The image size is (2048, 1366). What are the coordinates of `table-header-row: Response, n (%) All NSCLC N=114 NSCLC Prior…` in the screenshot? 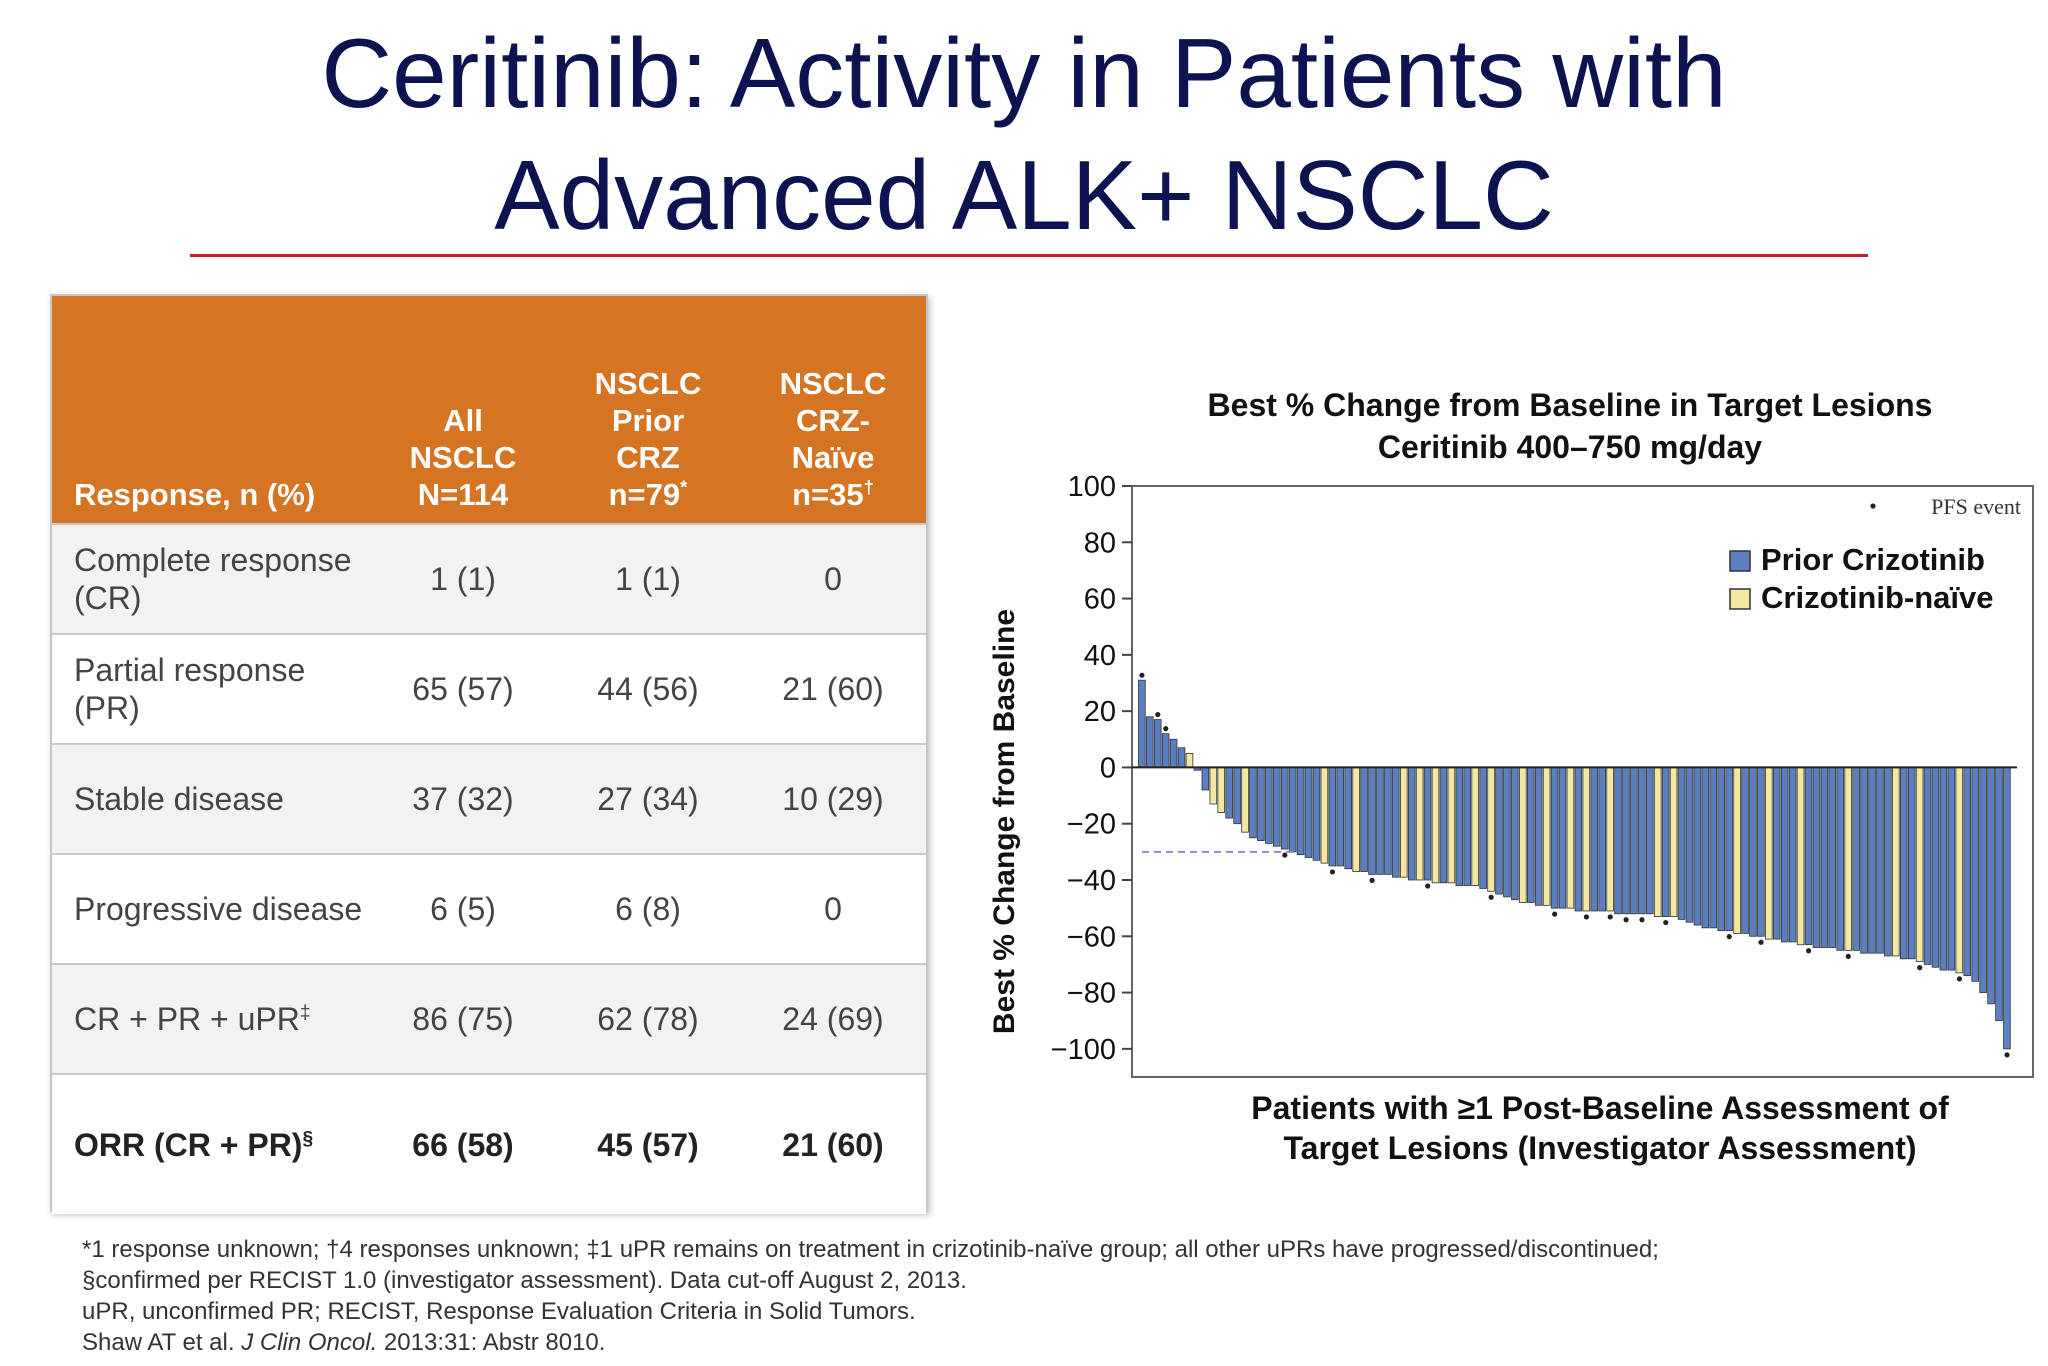 It's located at (489, 410).